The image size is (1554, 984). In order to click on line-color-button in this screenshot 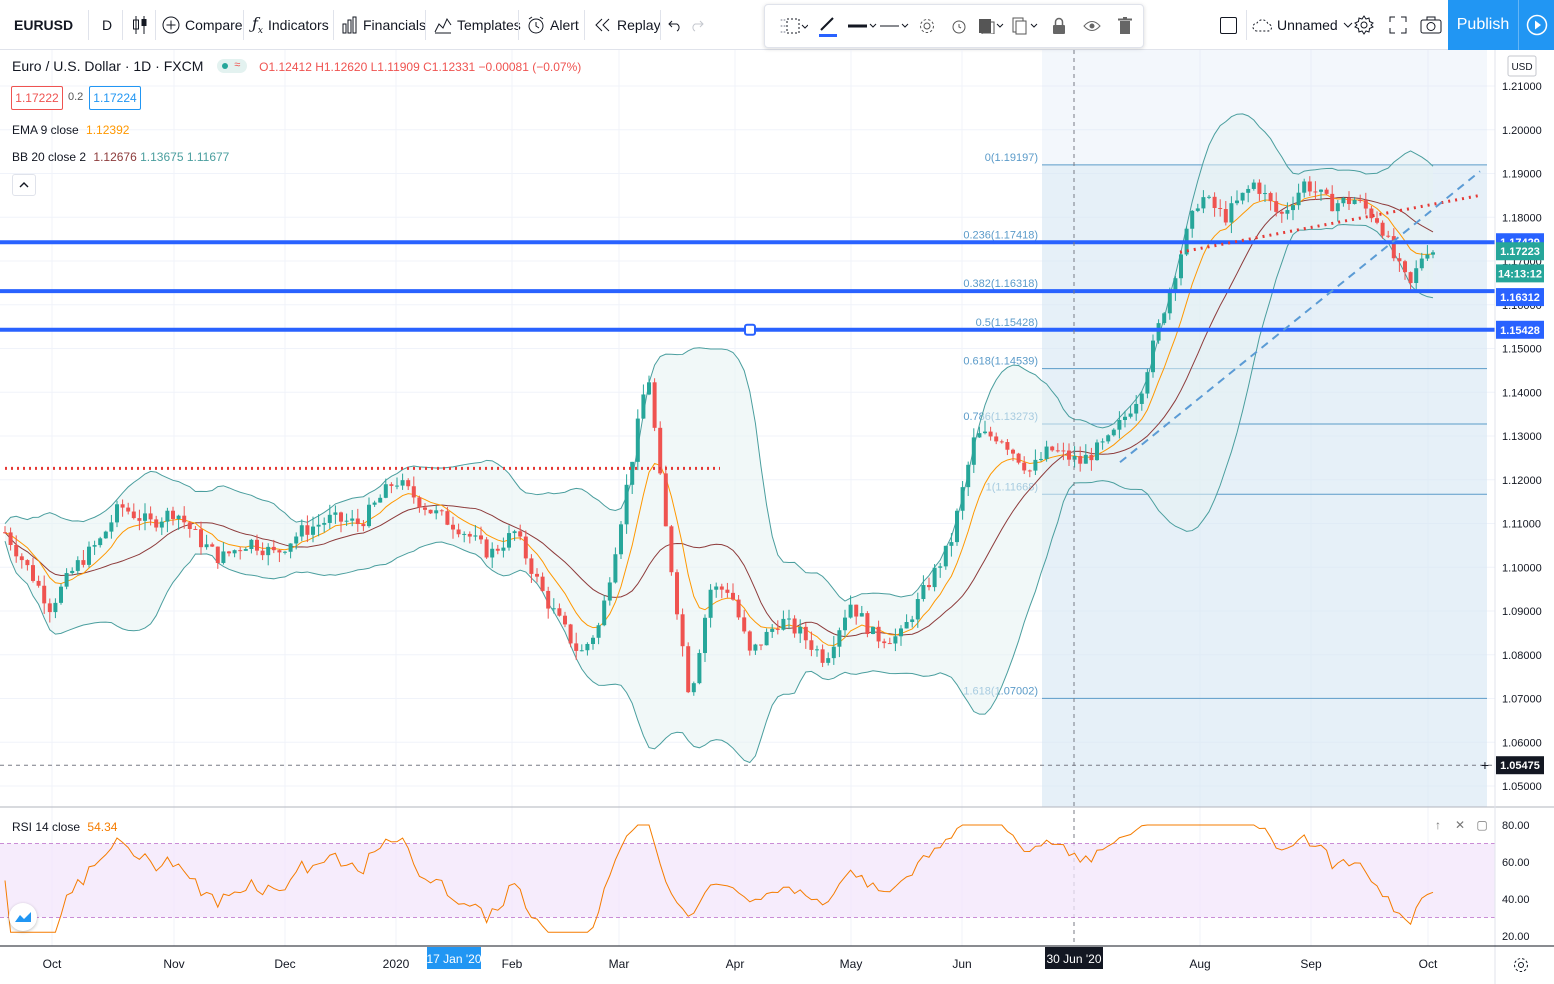, I will do `click(828, 26)`.